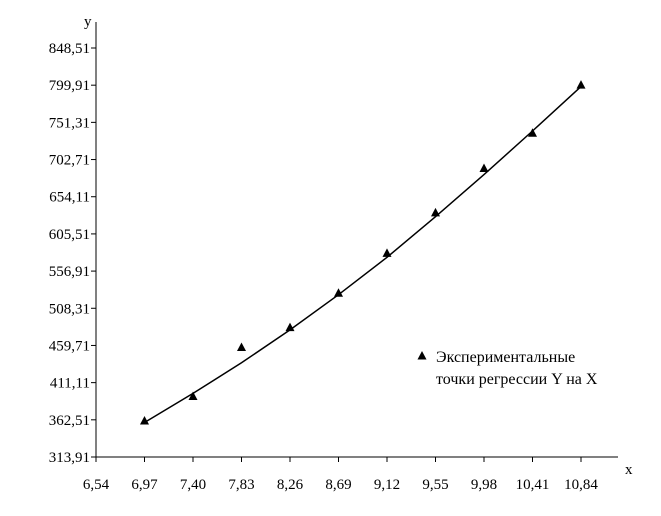 This screenshot has height=516, width=661. Describe the element at coordinates (629, 470) in the screenshot. I see `x-axis-title: x` at that location.